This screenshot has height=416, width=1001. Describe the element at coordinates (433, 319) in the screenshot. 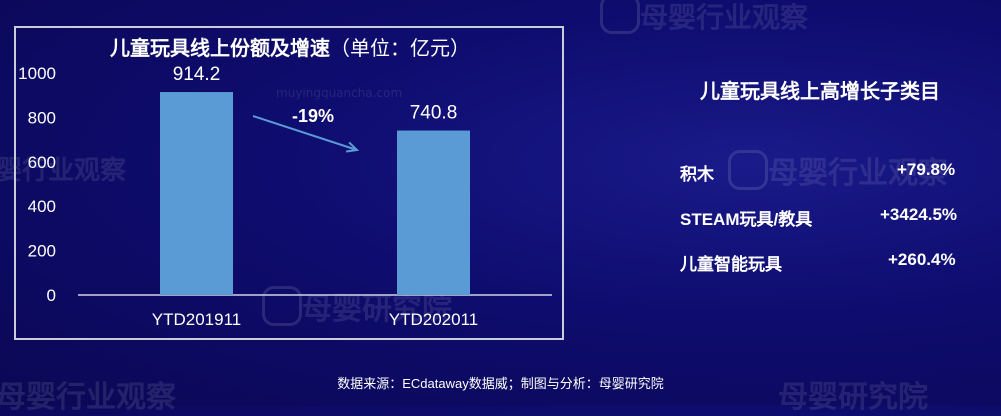

I see `x-tick-label: YTD202011` at that location.